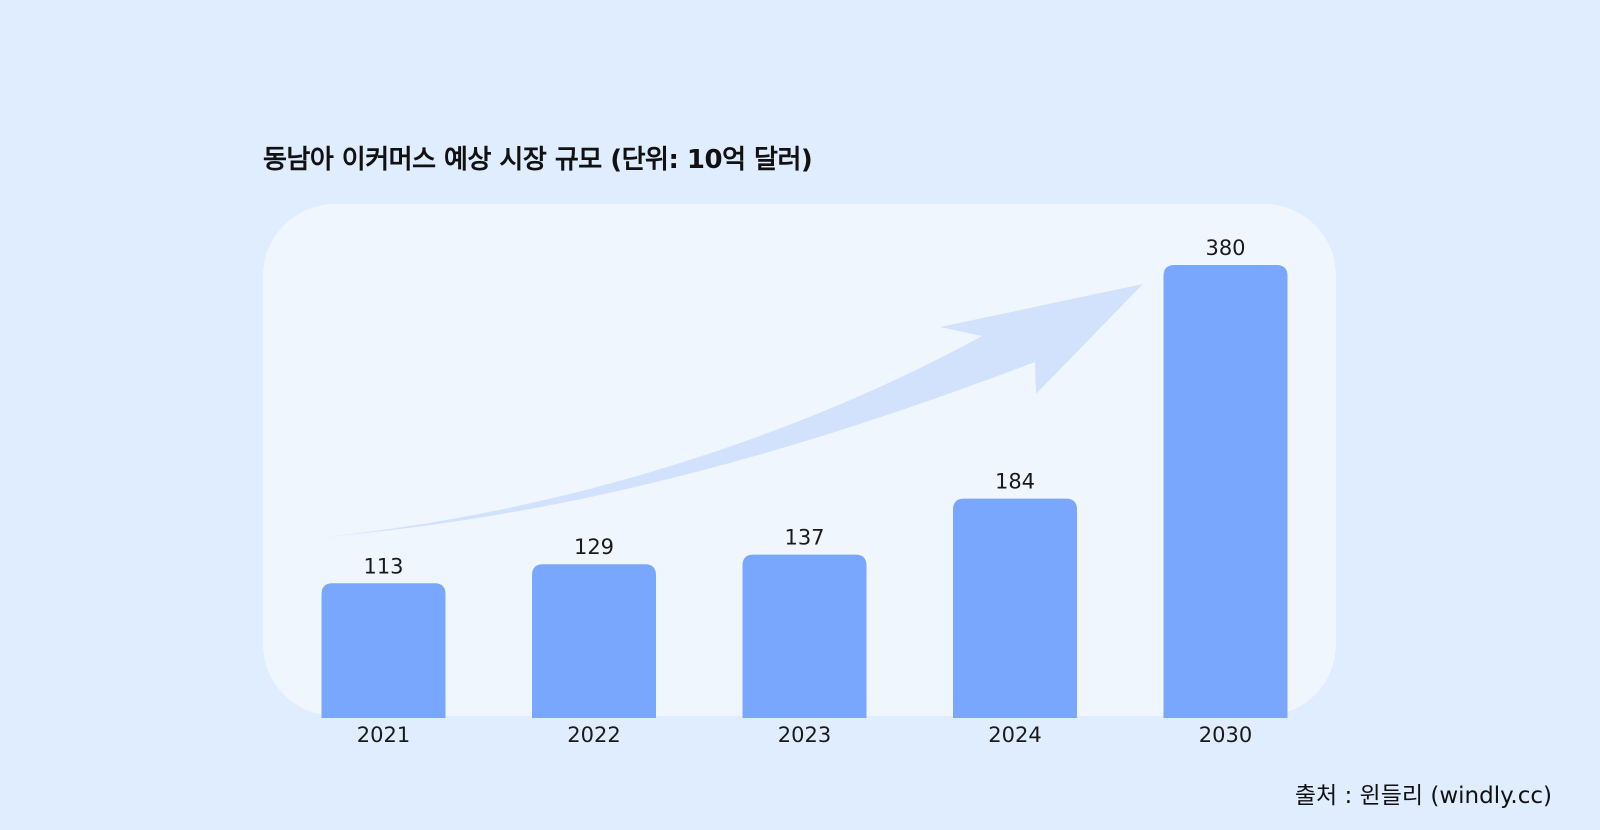 This screenshot has width=1600, height=830. I want to click on bar-2024, so click(1015, 608).